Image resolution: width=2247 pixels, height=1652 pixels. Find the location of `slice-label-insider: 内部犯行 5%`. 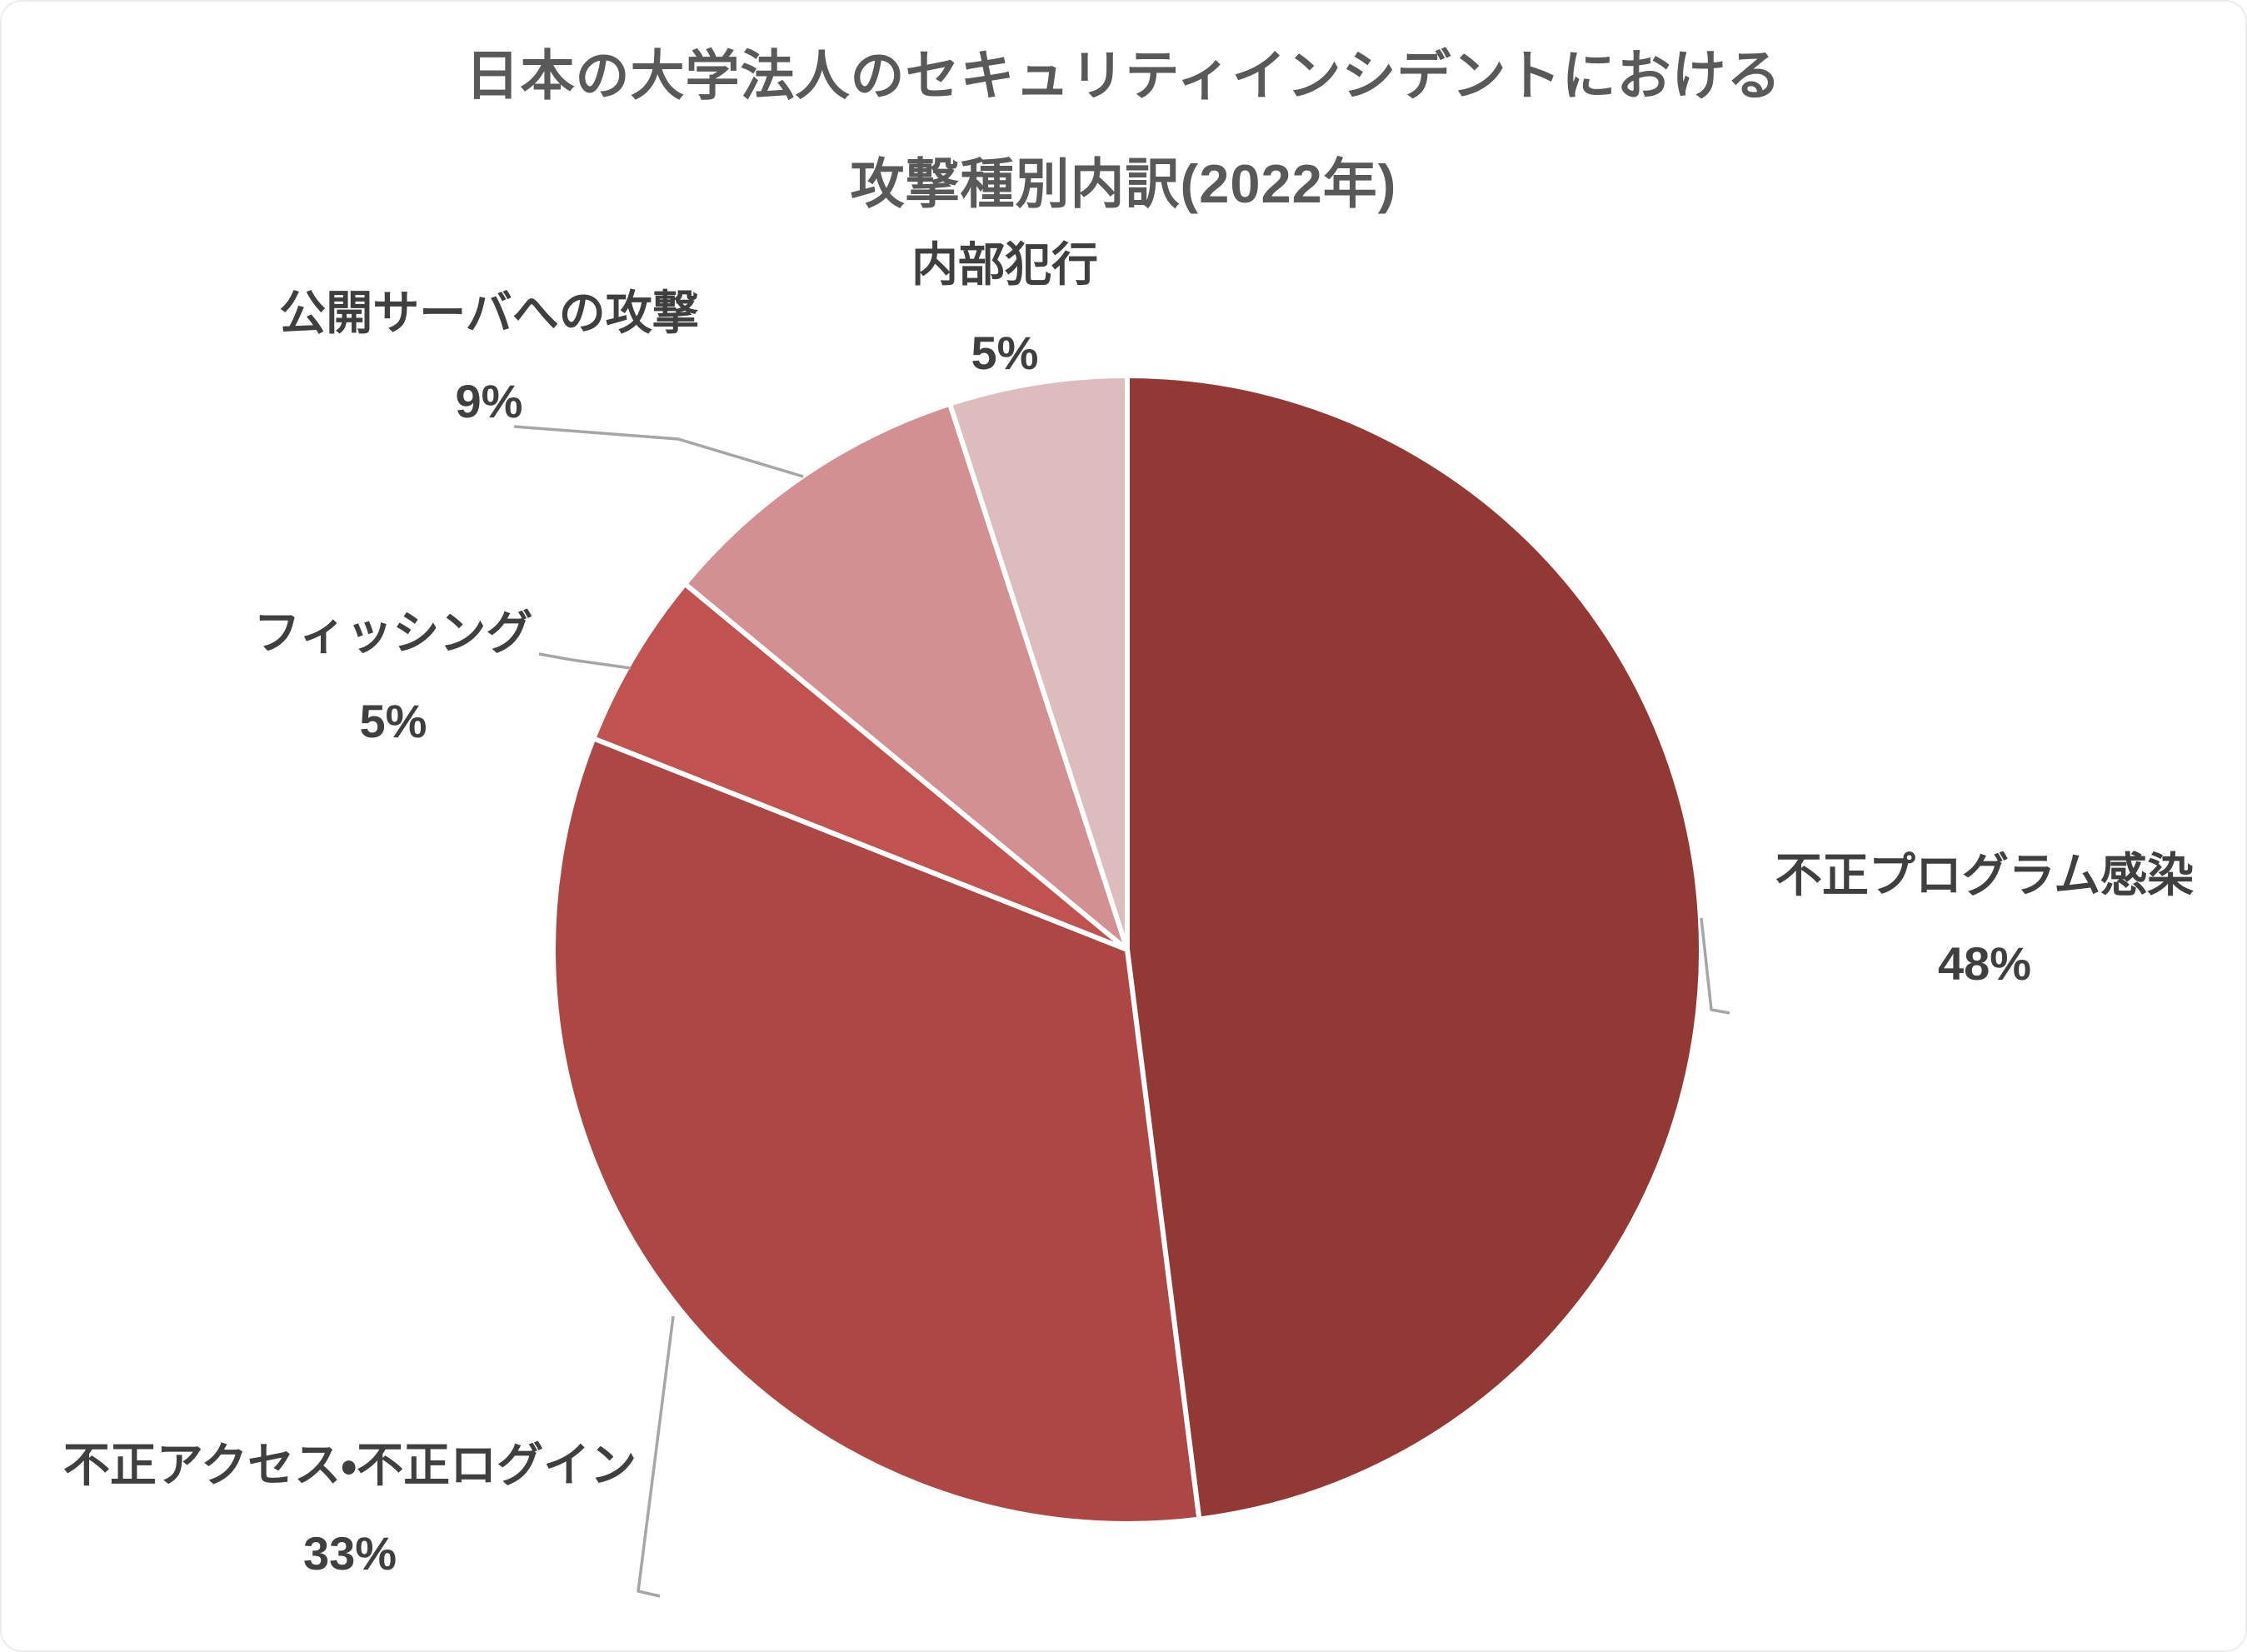

slice-label-insider: 内部犯行 5% is located at coordinates (1004, 309).